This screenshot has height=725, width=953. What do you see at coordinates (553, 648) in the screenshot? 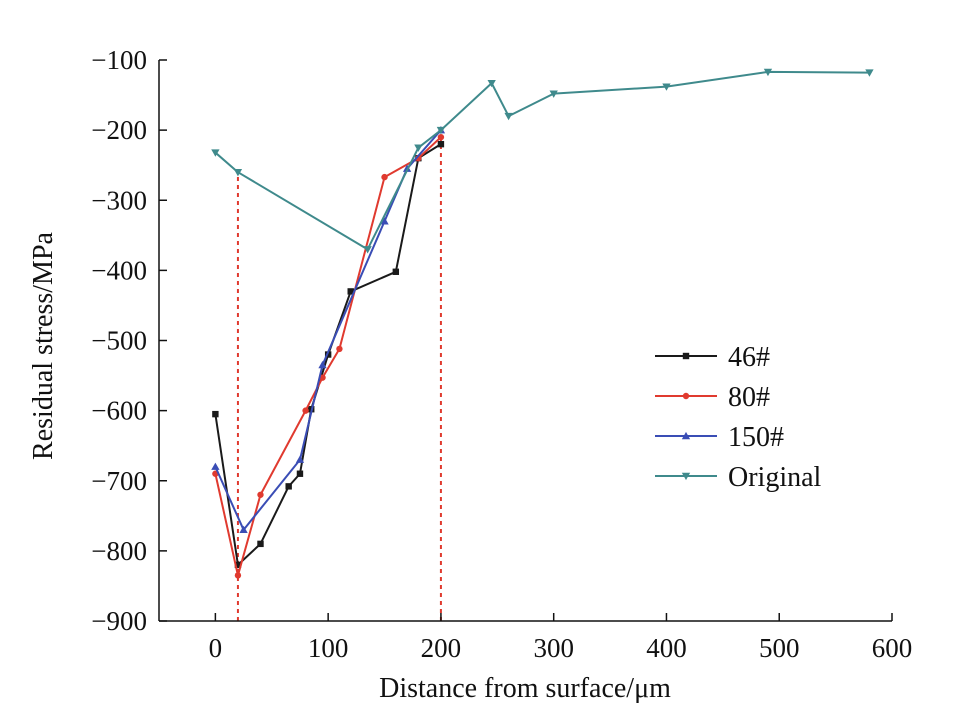
I see `x-tick-label: 300` at bounding box center [553, 648].